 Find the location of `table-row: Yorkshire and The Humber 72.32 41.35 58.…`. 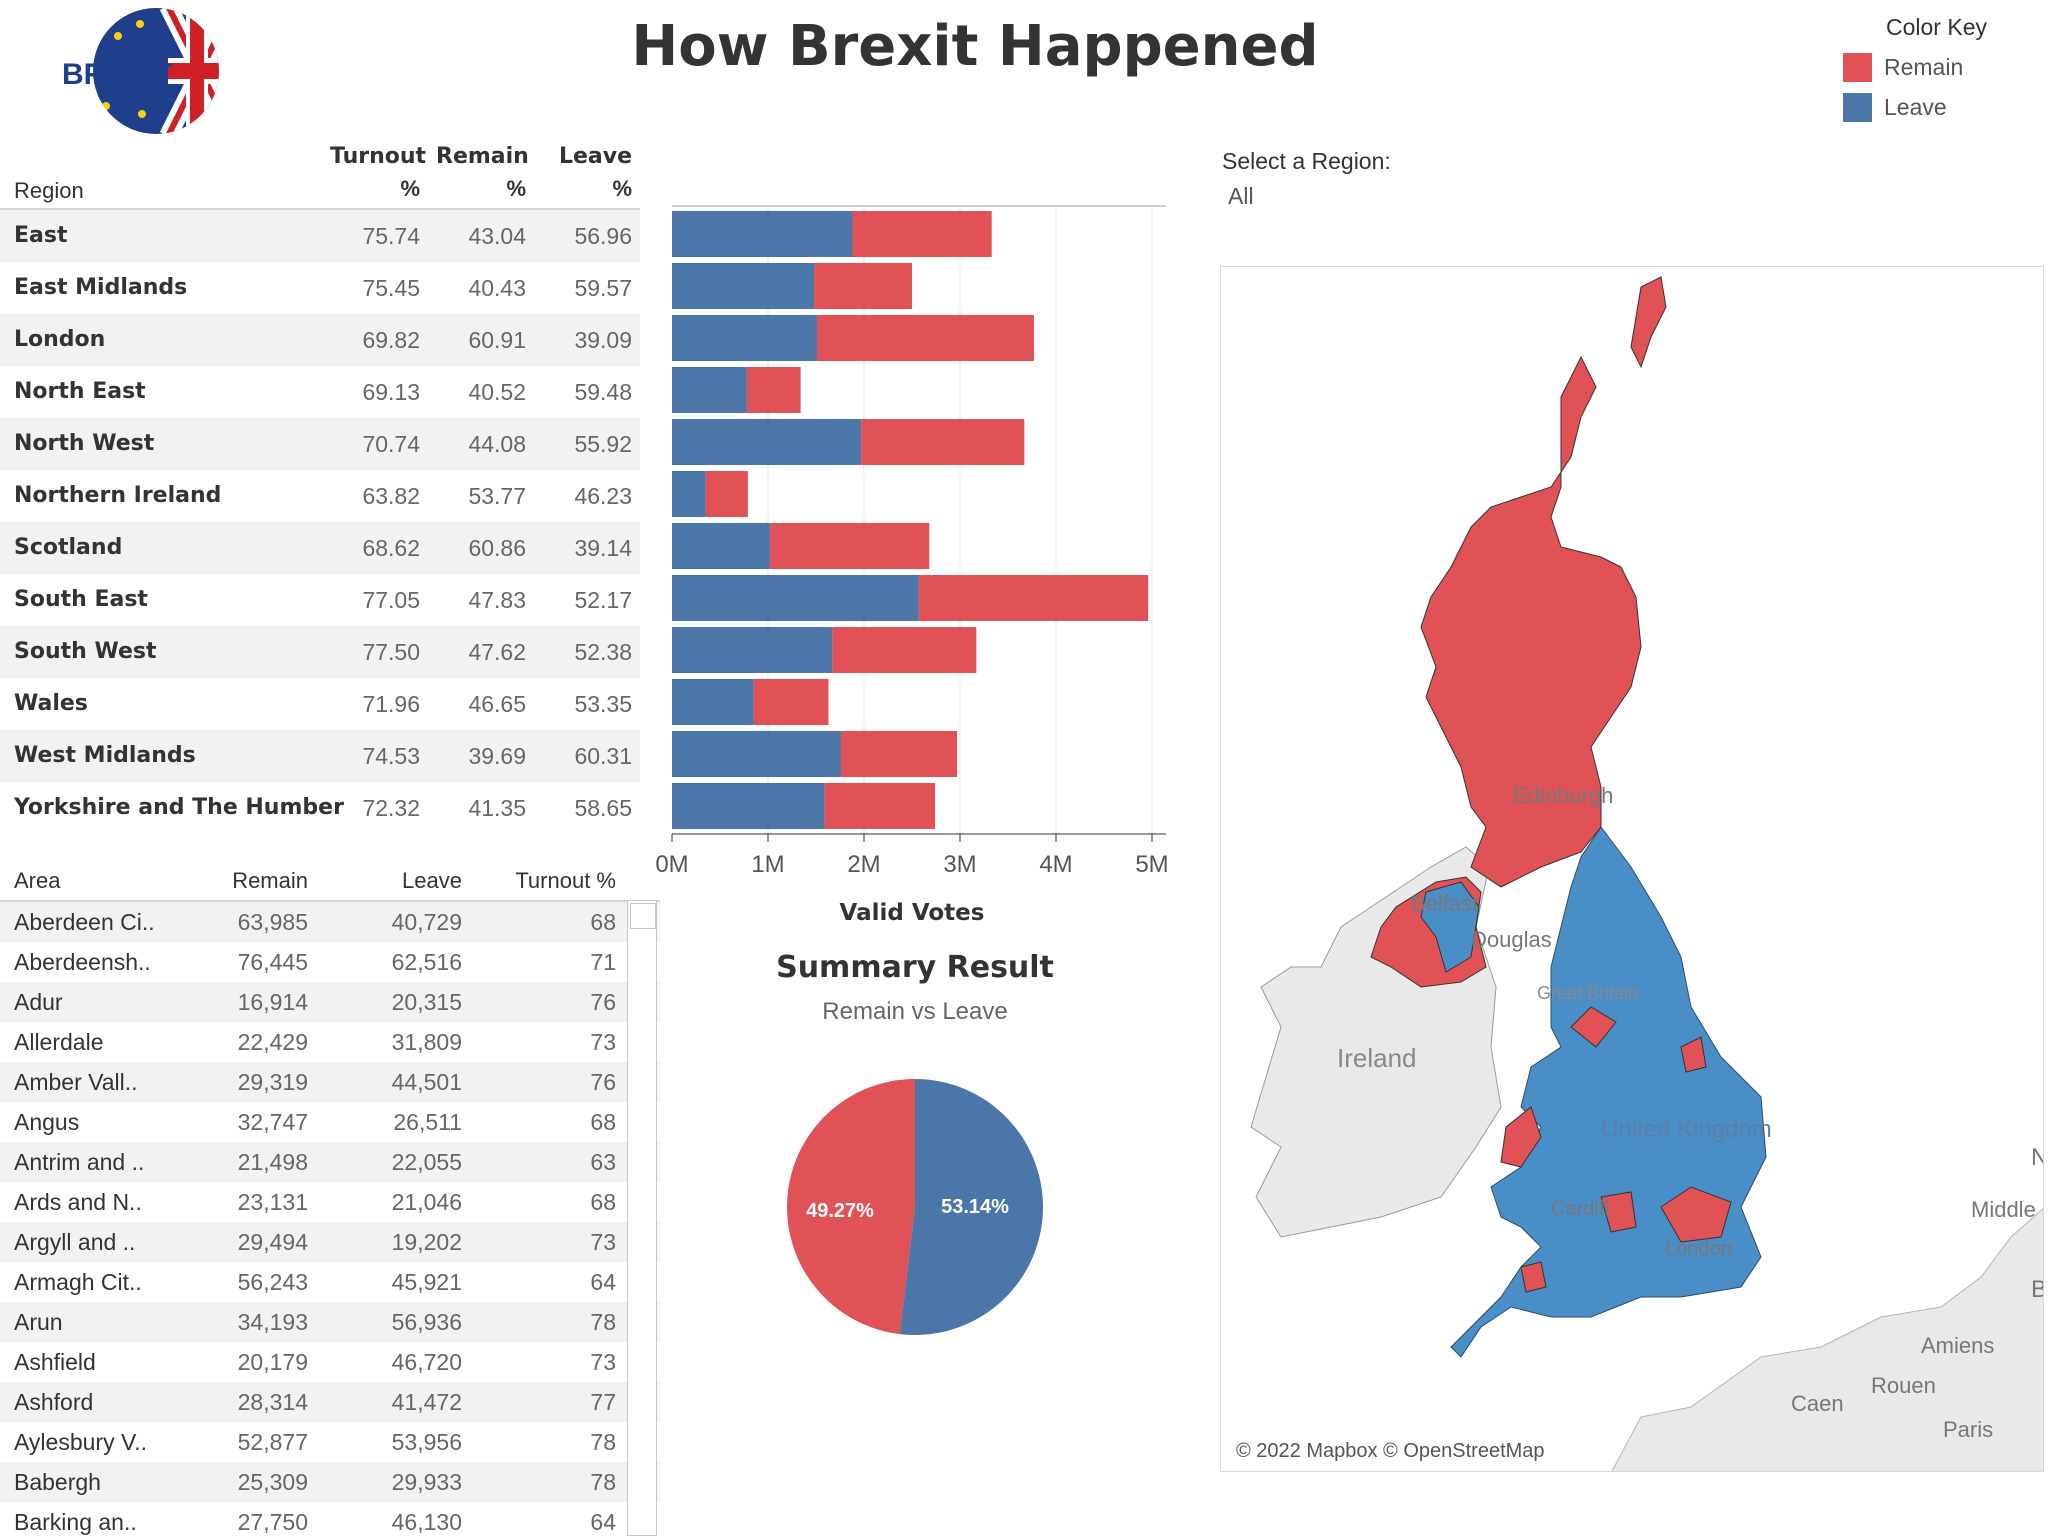

table-row: Yorkshire and The Humber 72.32 41.35 58.… is located at coordinates (320, 808).